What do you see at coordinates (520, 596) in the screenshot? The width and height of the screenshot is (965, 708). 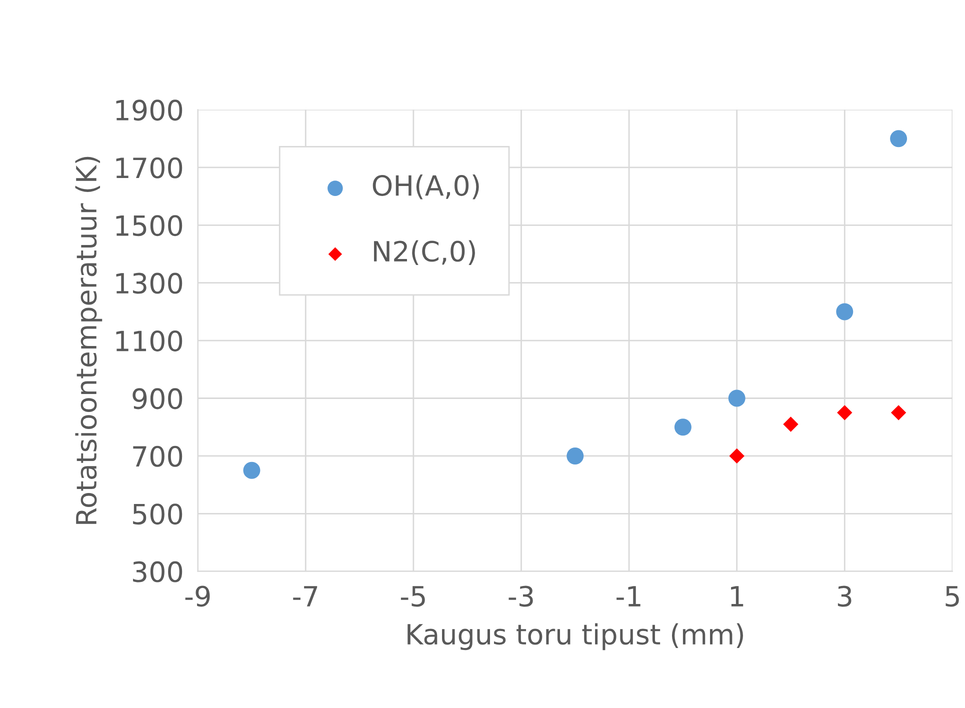 I see `x-tick-label: -3` at bounding box center [520, 596].